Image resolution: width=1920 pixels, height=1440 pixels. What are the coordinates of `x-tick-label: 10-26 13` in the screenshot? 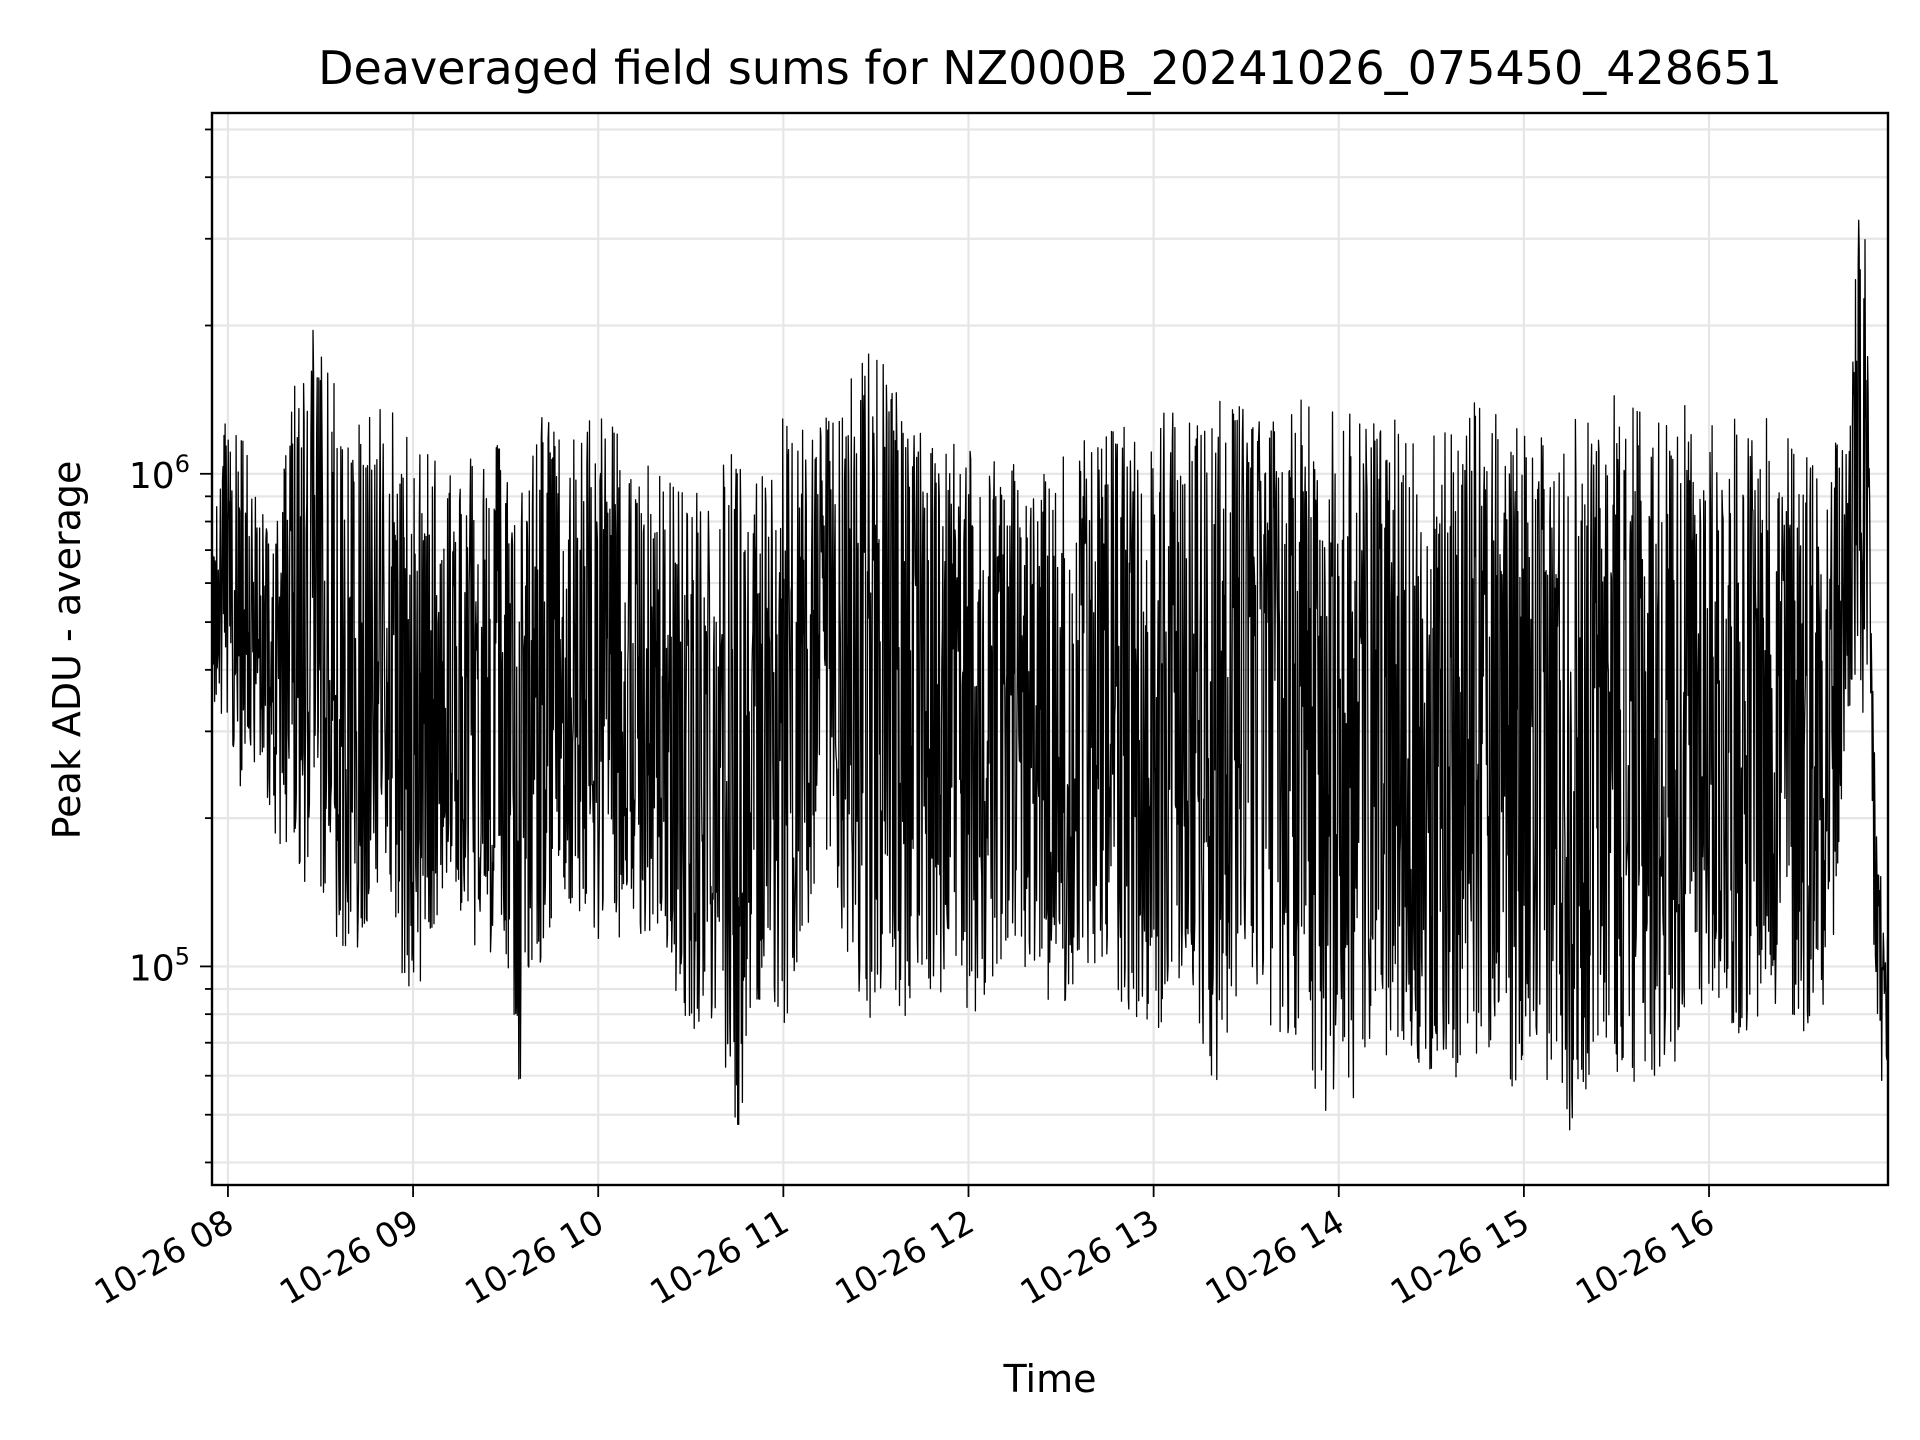 It's located at (1090, 1257).